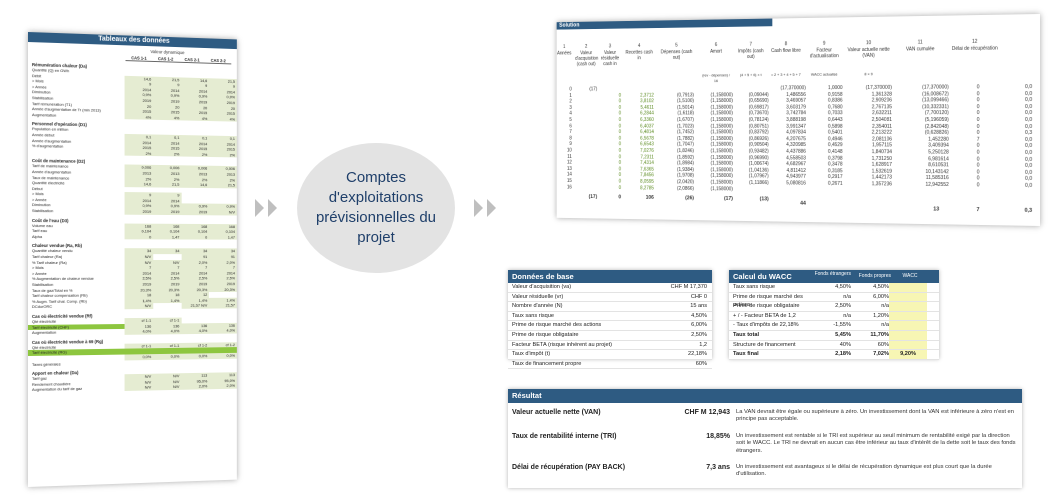 This screenshot has height=500, width=1050. What do you see at coordinates (545, 334) in the screenshot?
I see `base-data-label: Prime de risque obligataire` at bounding box center [545, 334].